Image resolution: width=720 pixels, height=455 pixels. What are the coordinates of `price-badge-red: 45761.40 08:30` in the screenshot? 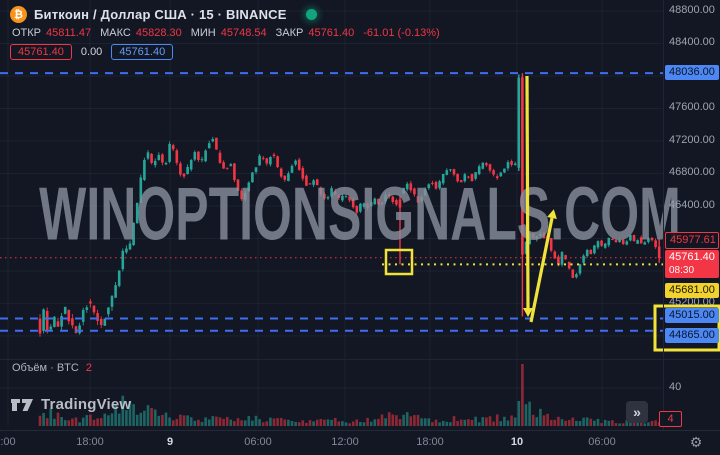 It's located at (692, 263).